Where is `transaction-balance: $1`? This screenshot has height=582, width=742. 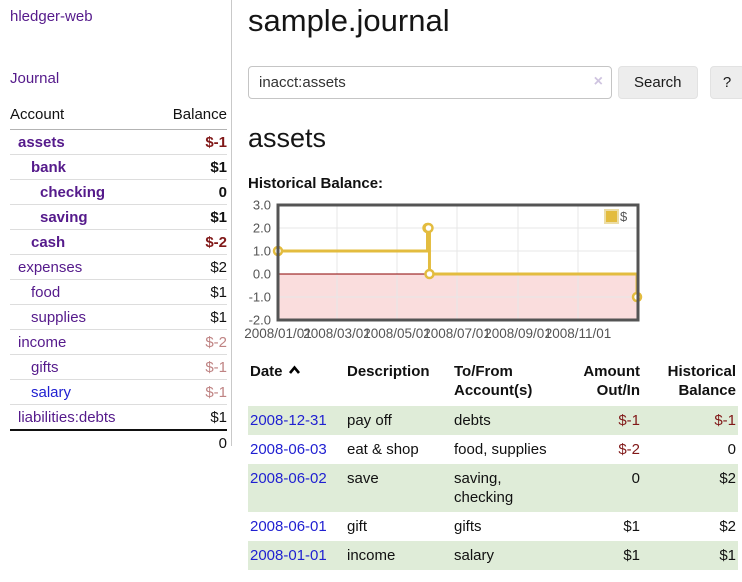
transaction-balance: $1 is located at coordinates (690, 555).